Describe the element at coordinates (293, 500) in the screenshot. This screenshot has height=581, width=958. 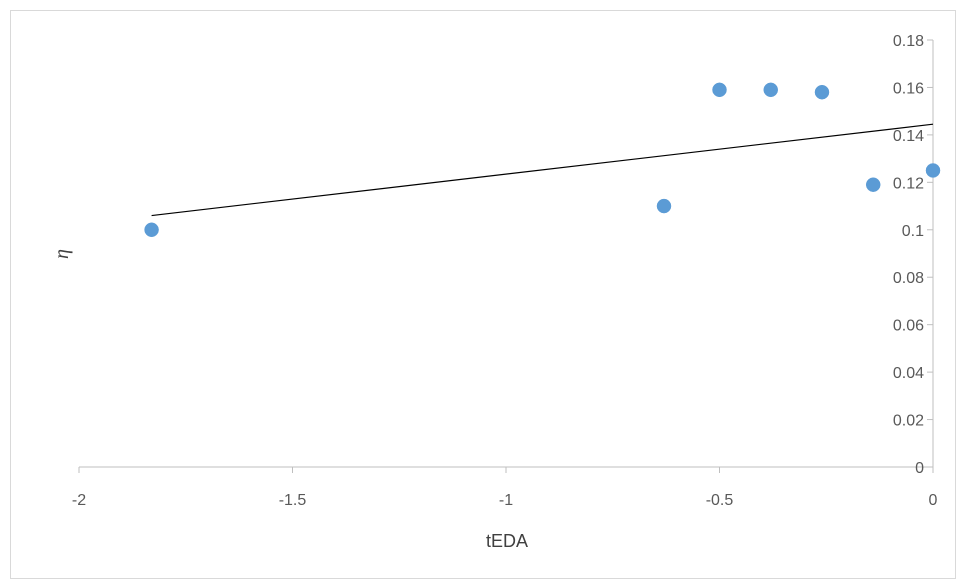
I see `x-tick-label: -1.5` at that location.